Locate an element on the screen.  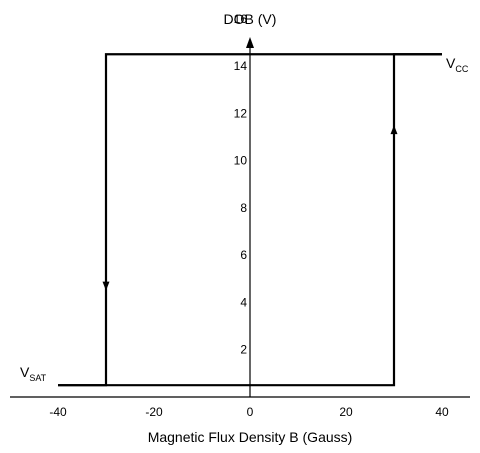
y-tick-label: 12 is located at coordinates (241, 113).